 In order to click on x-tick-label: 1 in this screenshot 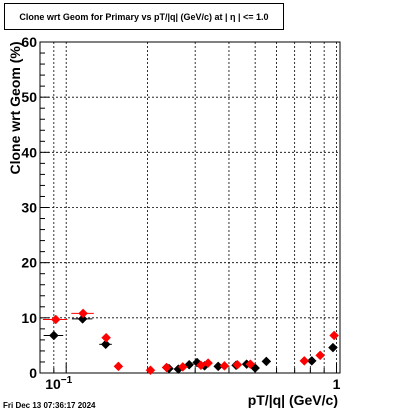, I will do `click(337, 384)`.